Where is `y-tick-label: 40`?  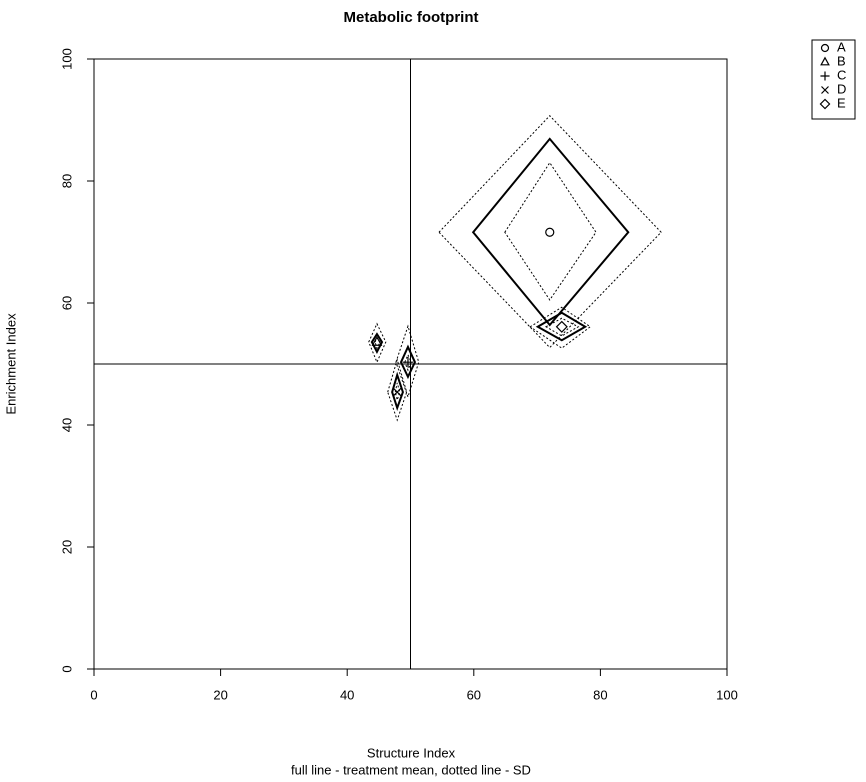 y-tick-label: 40 is located at coordinates (66, 425).